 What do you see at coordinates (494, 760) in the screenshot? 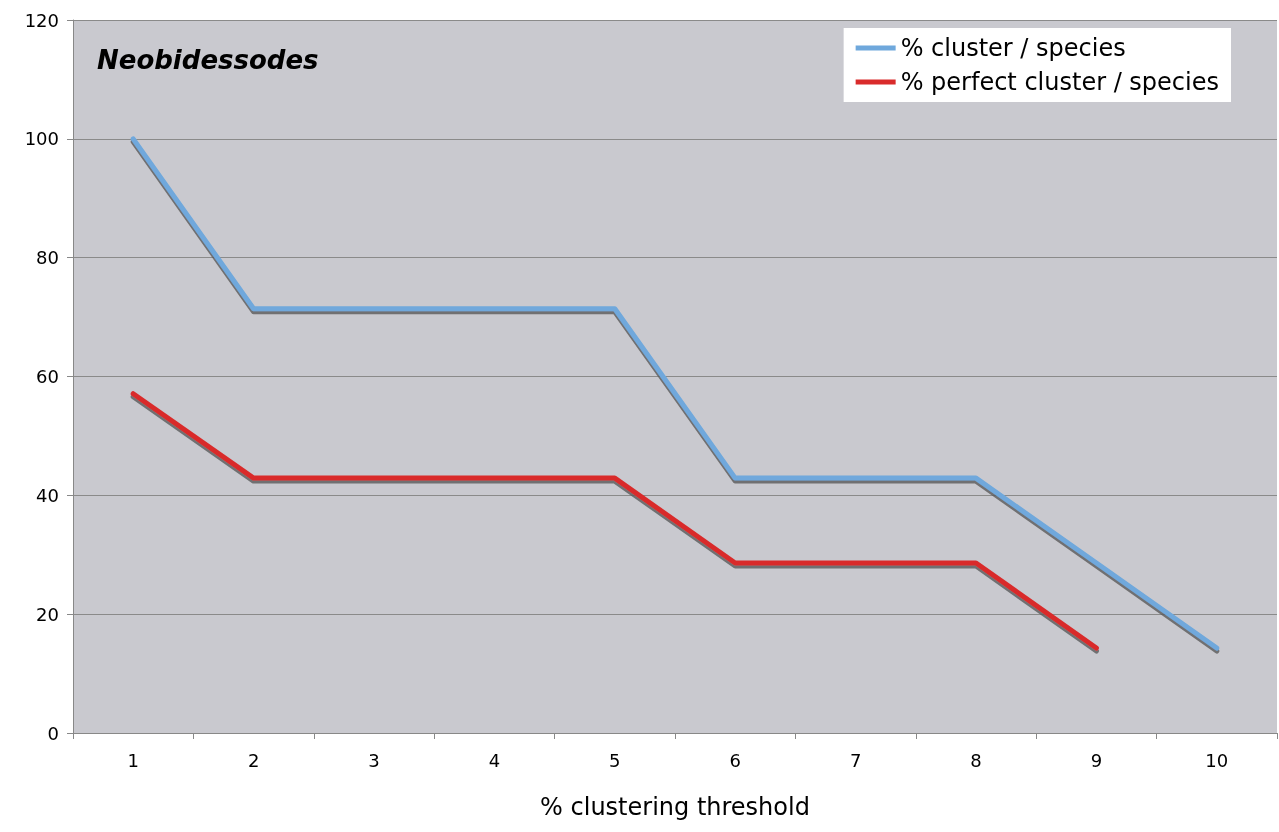
I see `x-tick-label: 4` at bounding box center [494, 760].